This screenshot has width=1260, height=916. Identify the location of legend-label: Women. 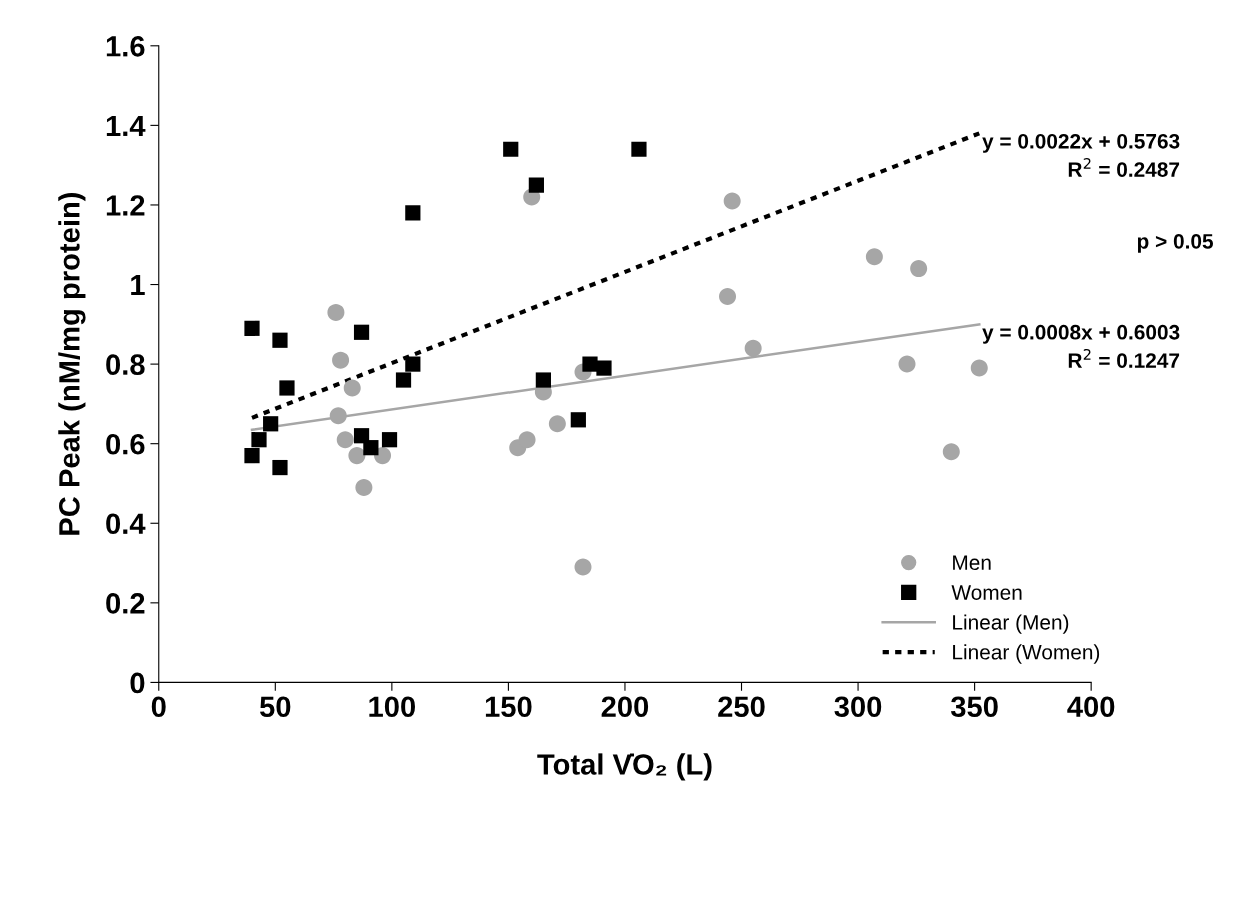
(986, 592).